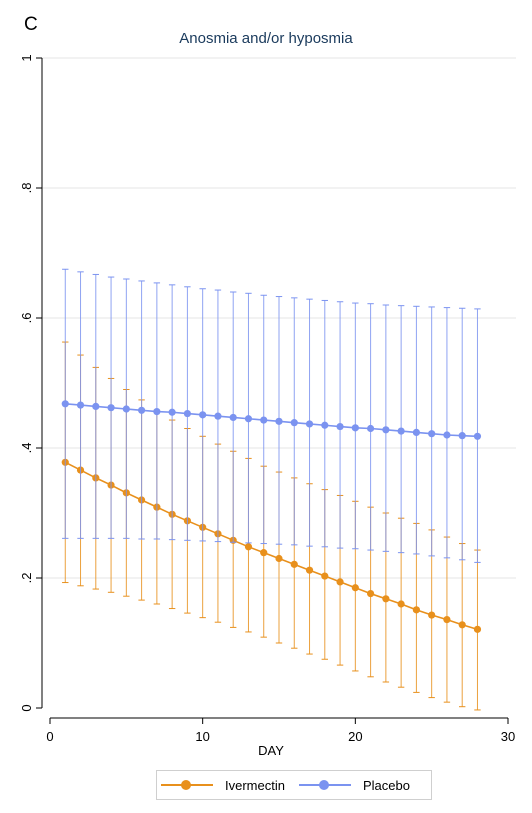  Describe the element at coordinates (26, 57) in the screenshot. I see `y-tick-label: 1` at that location.